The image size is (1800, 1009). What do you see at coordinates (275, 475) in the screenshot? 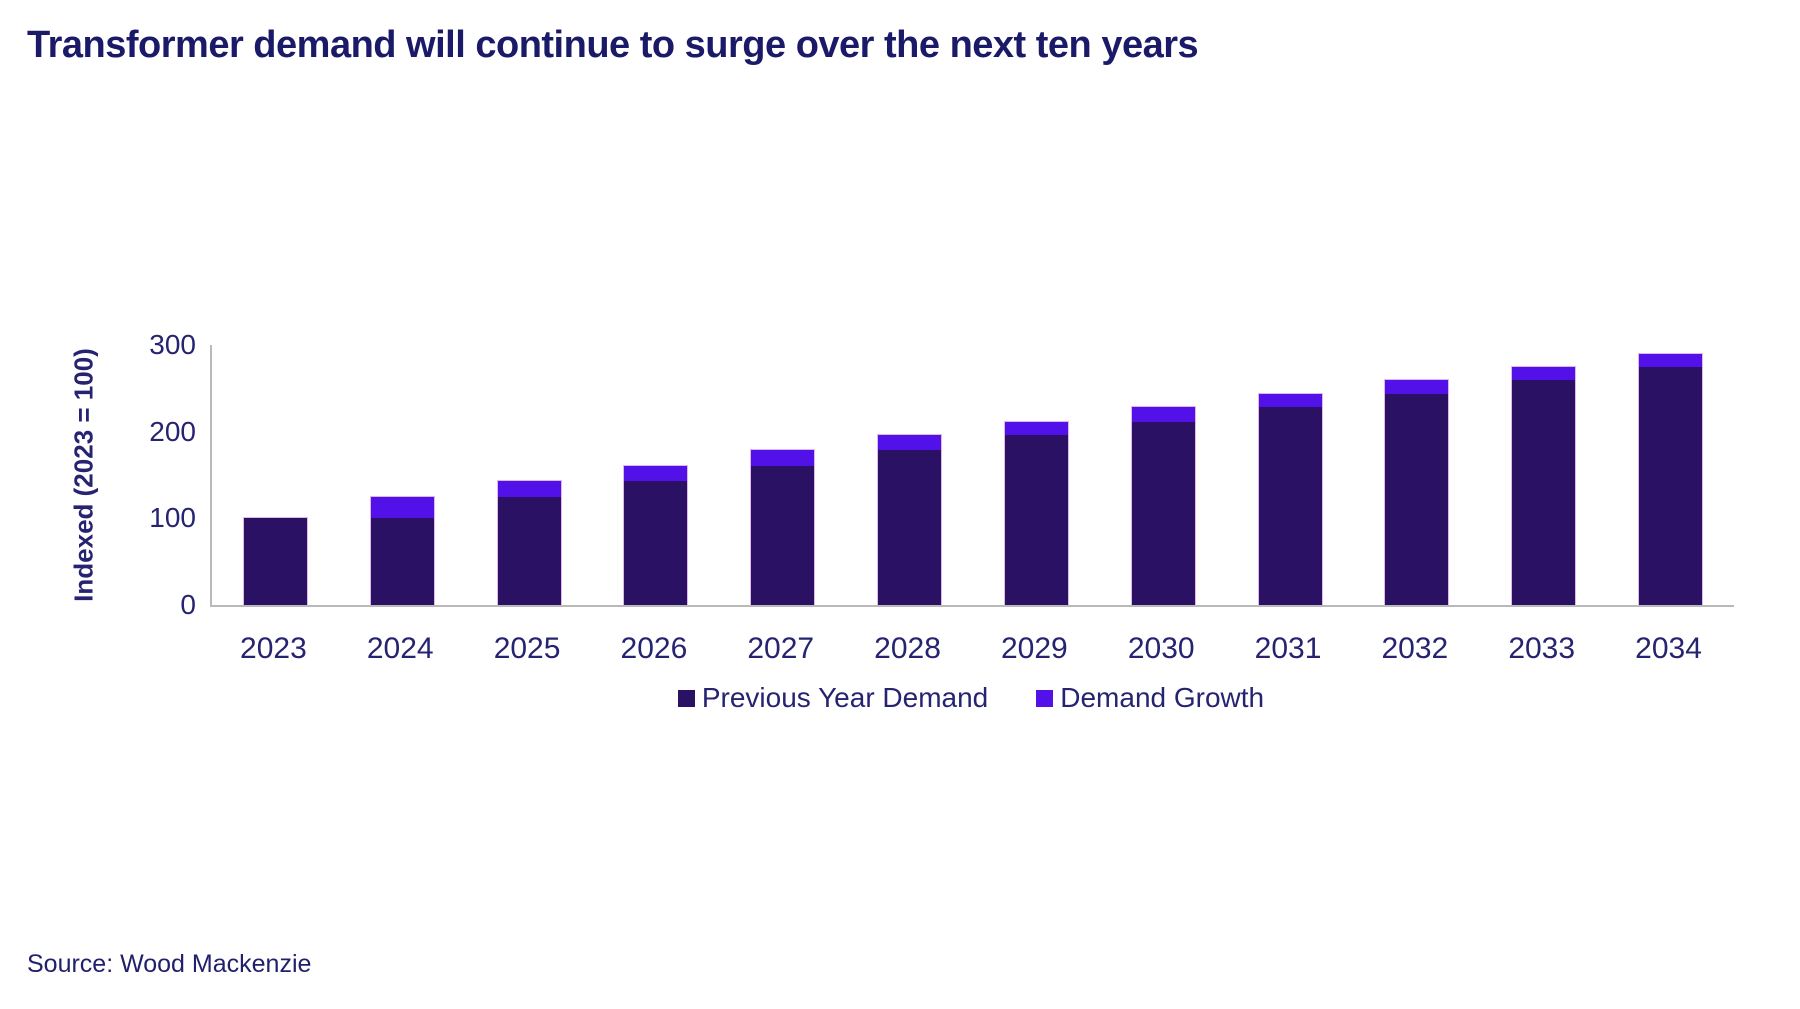
I see `bar-slot-2023` at bounding box center [275, 475].